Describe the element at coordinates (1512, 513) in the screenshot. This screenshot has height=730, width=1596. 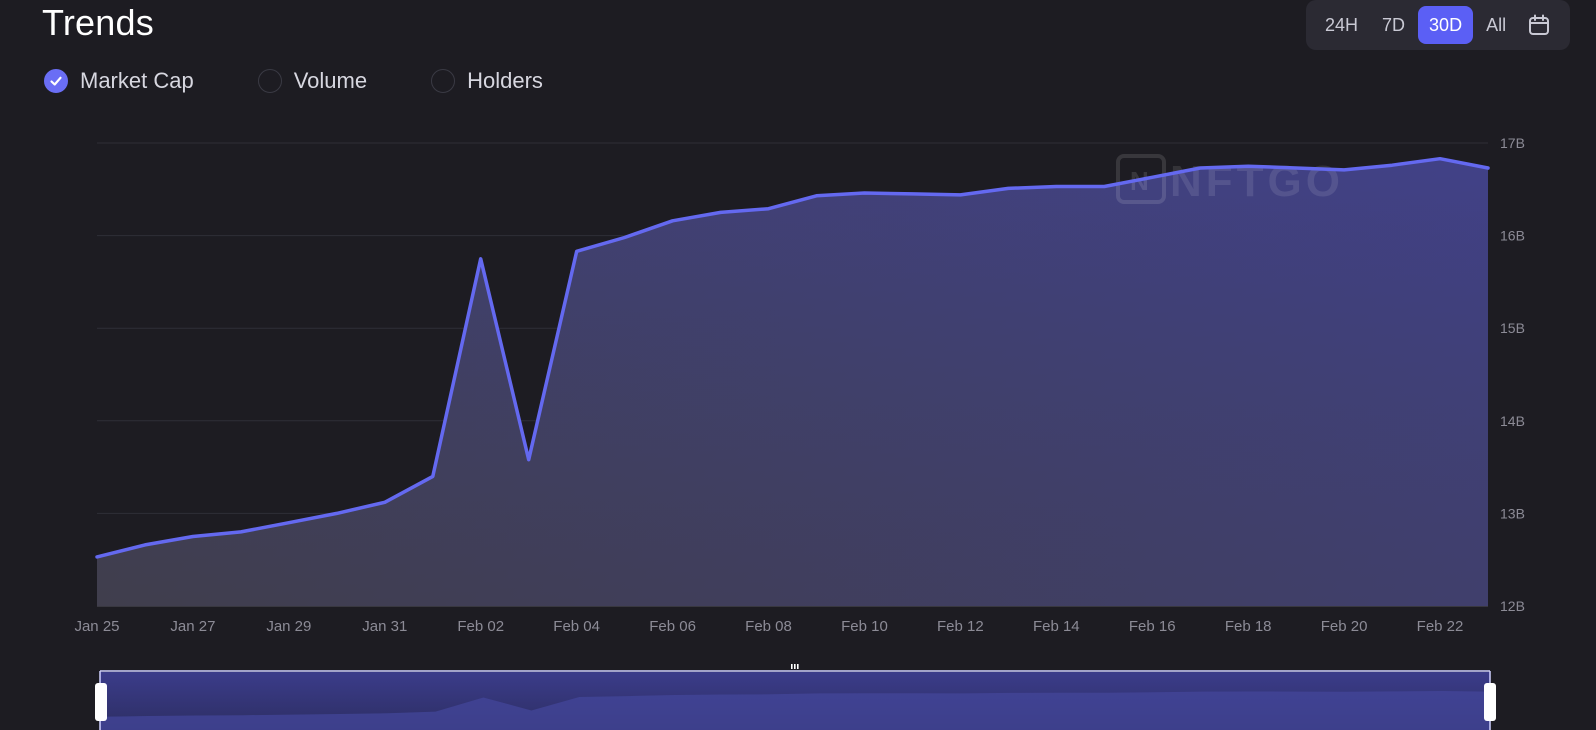
I see `y-tick-label: 13B` at that location.